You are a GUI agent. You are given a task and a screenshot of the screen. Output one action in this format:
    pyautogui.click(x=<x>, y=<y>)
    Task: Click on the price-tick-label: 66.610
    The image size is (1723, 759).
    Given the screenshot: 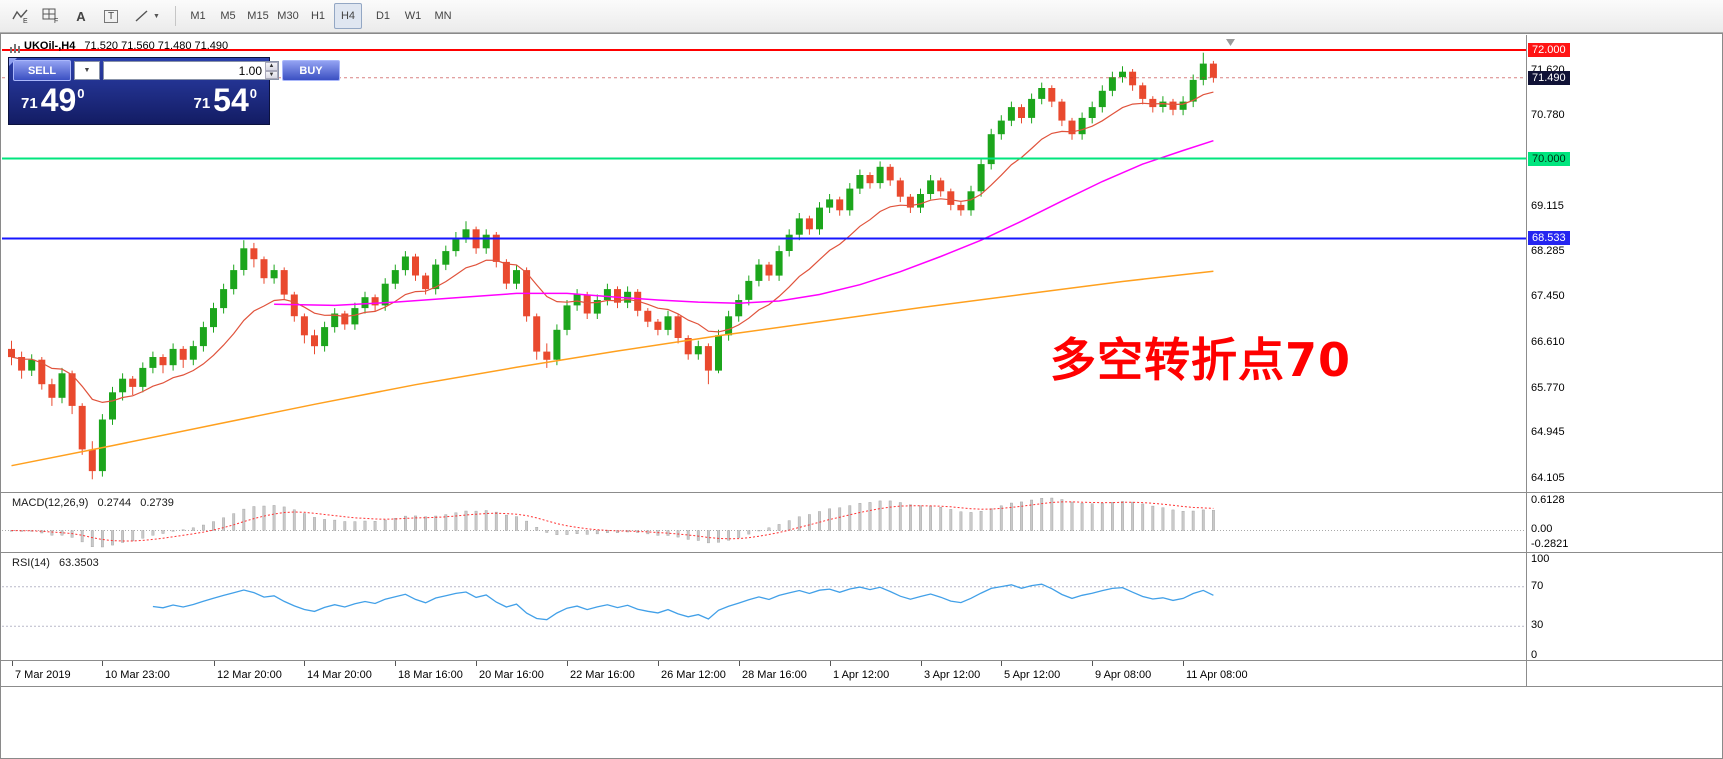 What is the action you would take?
    pyautogui.click(x=1548, y=341)
    